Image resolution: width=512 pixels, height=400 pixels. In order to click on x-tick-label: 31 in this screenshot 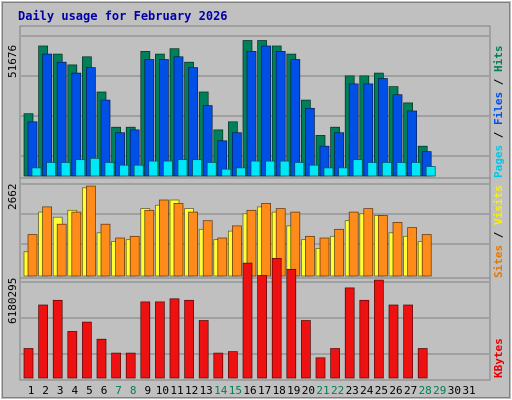, I will do `click(468, 390)`.